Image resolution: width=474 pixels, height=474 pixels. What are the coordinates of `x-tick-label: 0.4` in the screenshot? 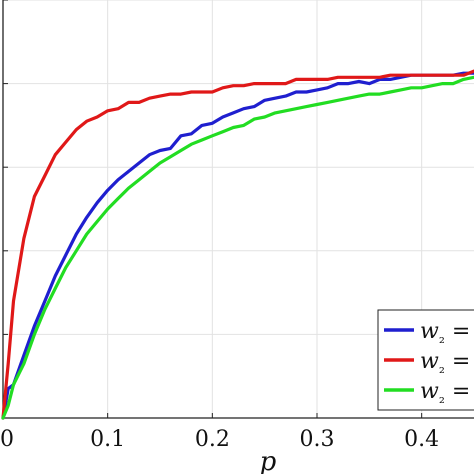 It's located at (421, 439).